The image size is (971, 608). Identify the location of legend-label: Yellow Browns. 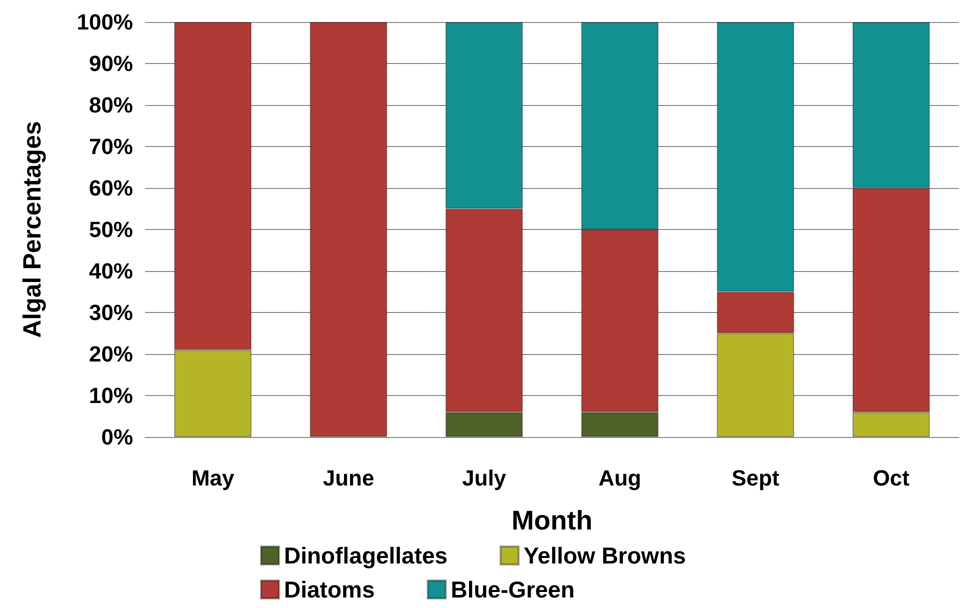
(605, 555).